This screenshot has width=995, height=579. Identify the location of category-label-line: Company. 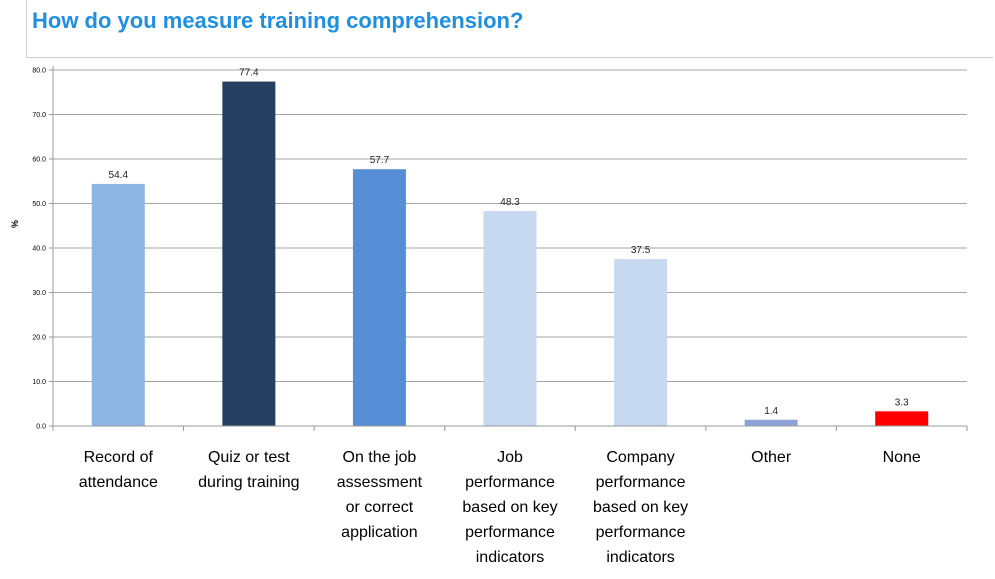
(640, 457).